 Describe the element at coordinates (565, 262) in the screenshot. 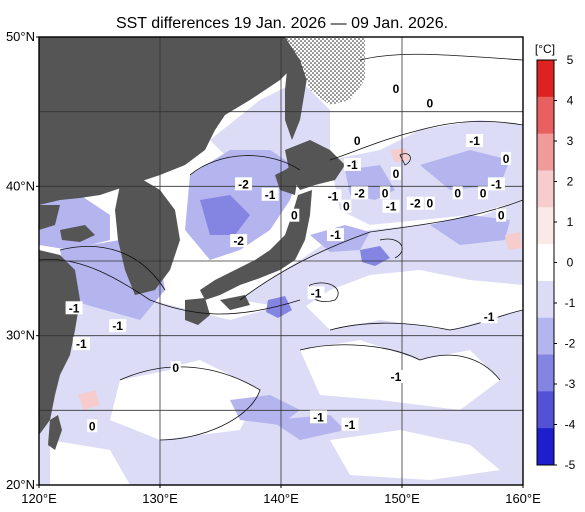

I see `colorbar-tick-labels: 5 4 3 2 1 0 -1 -2 -3 -4 -5` at that location.